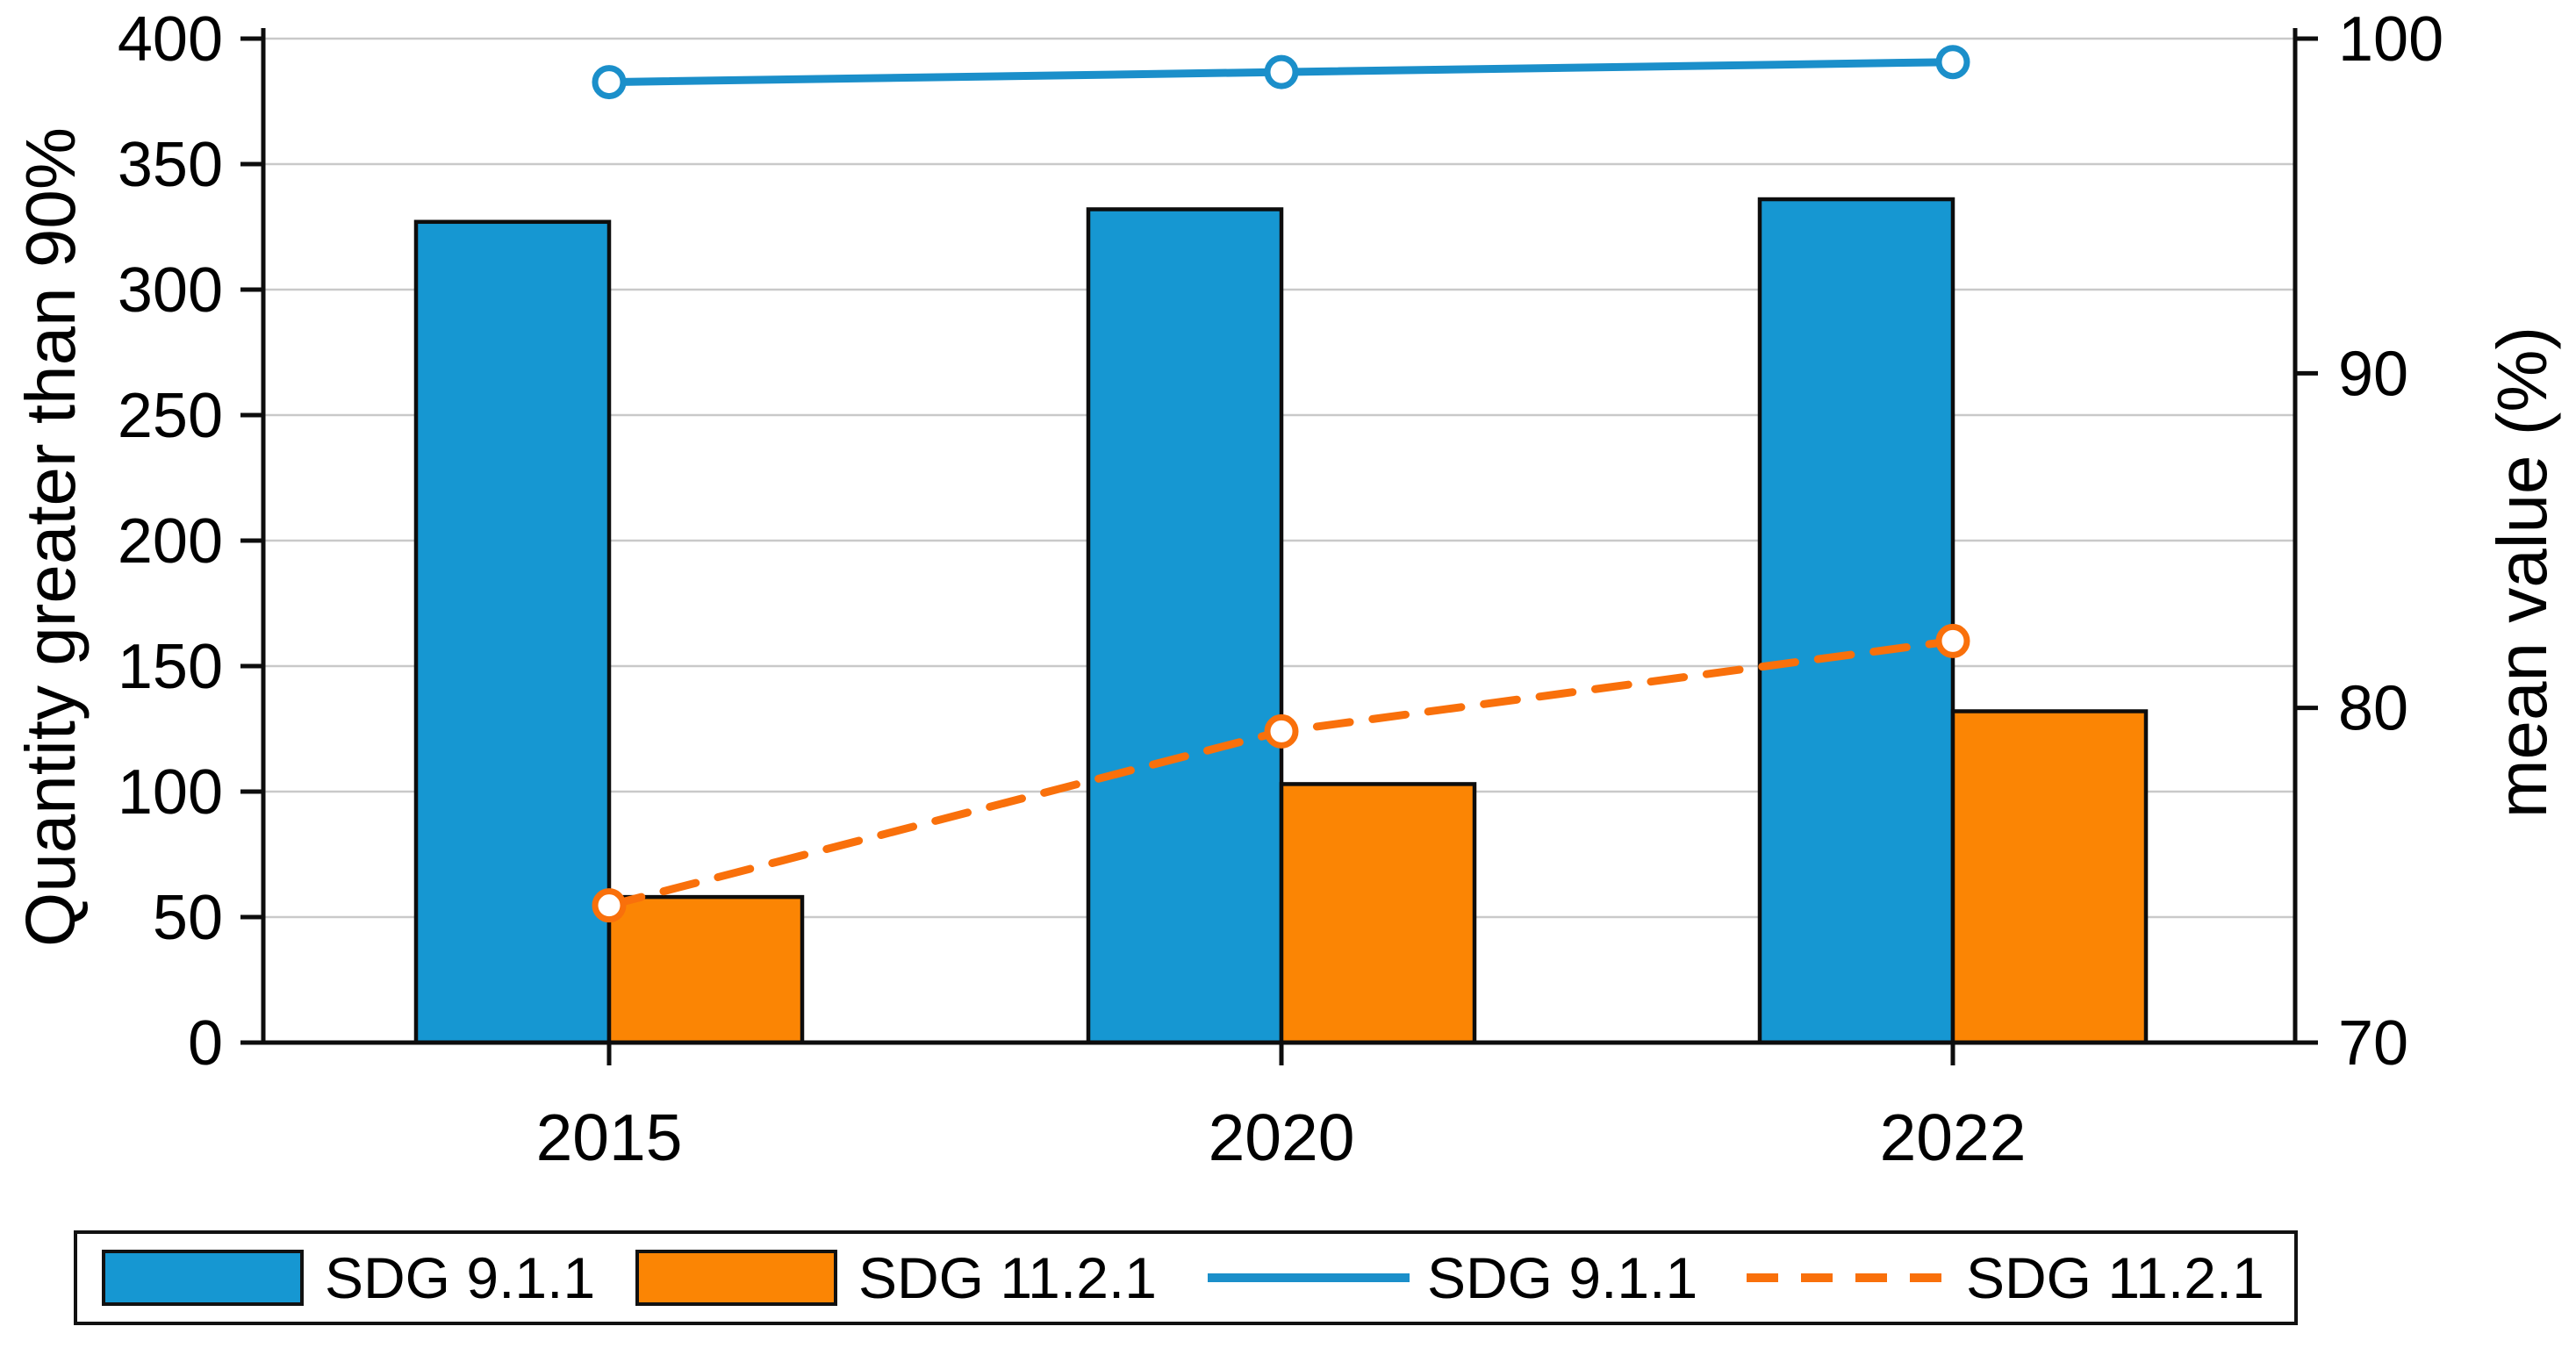  Describe the element at coordinates (171, 416) in the screenshot. I see `svg-text: 250` at that location.